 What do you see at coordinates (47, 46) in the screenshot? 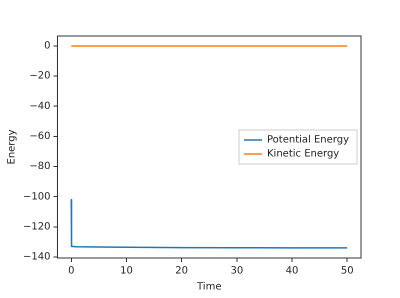
I see `y-tick-label: 0` at bounding box center [47, 46].